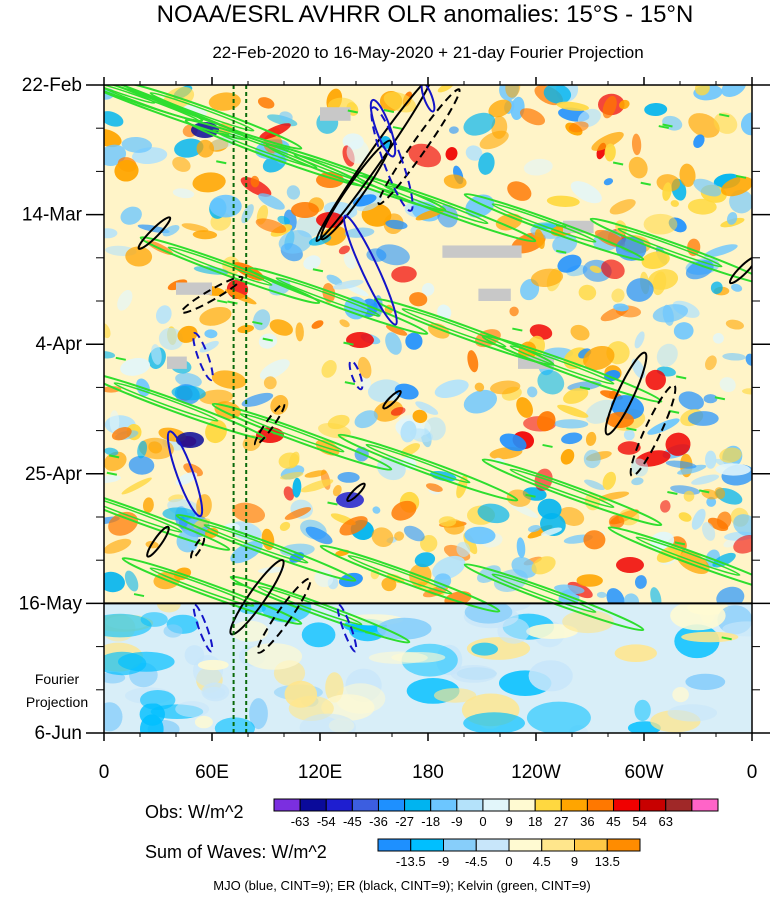 The width and height of the screenshot is (772, 899). What do you see at coordinates (194, 812) in the screenshot?
I see `obs-colorbar-label: Obs: W/m^2` at bounding box center [194, 812].